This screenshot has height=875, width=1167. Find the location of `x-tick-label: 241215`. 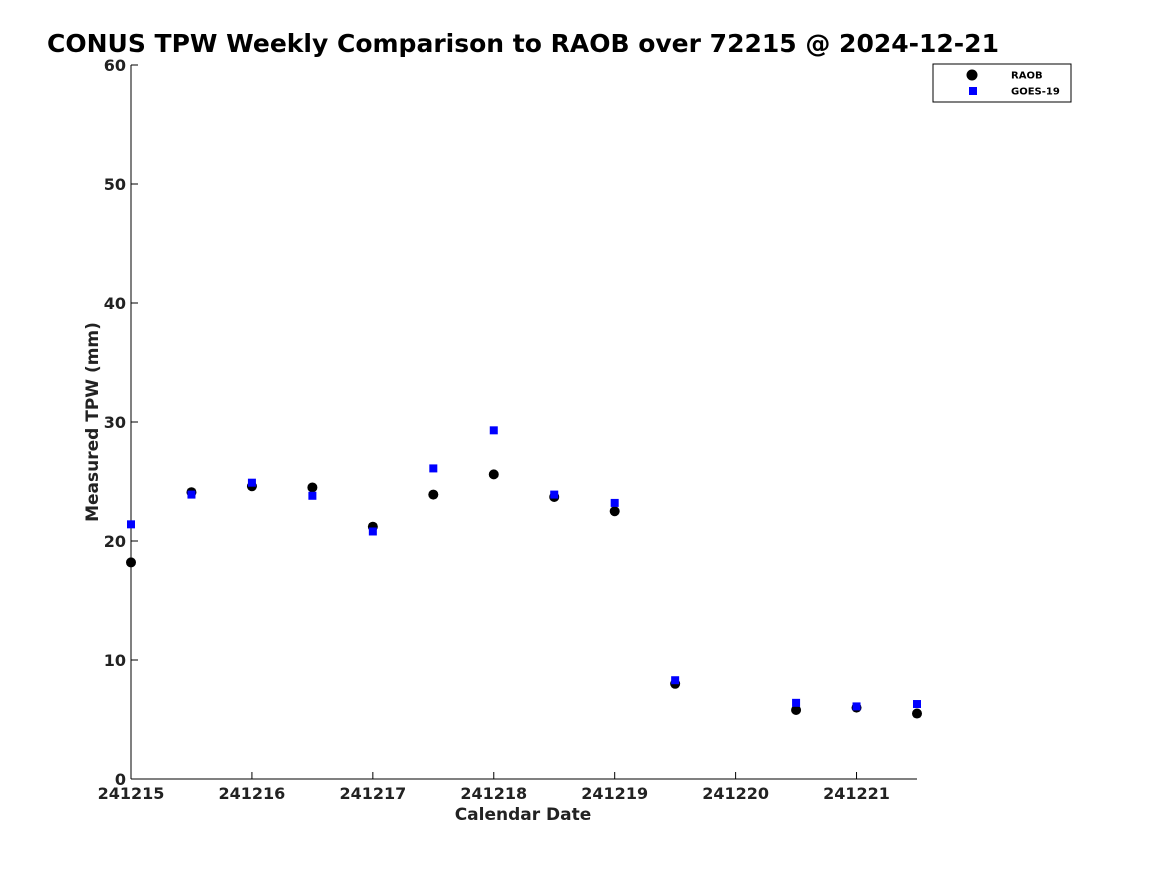

x-tick-label: 241215 is located at coordinates (131, 793).